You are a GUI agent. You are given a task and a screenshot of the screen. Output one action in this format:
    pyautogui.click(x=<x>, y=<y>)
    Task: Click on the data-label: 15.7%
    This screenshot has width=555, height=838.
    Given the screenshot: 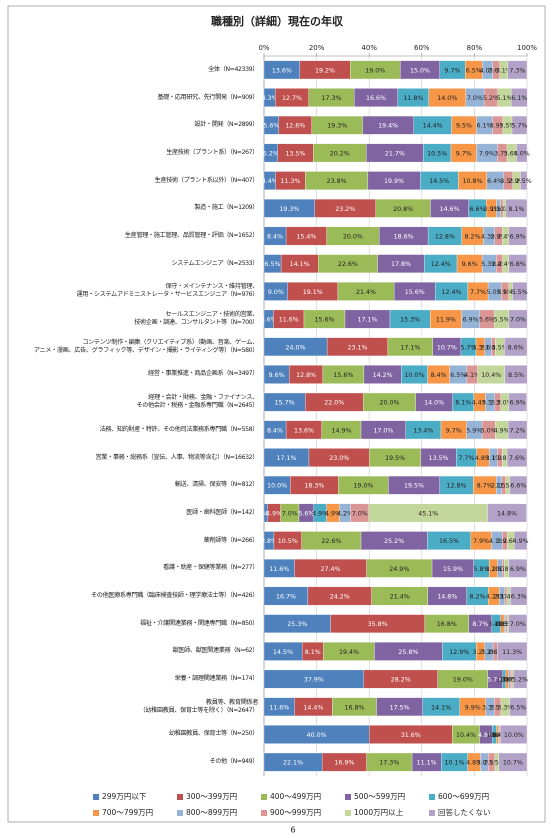 What is the action you would take?
    pyautogui.click(x=285, y=403)
    